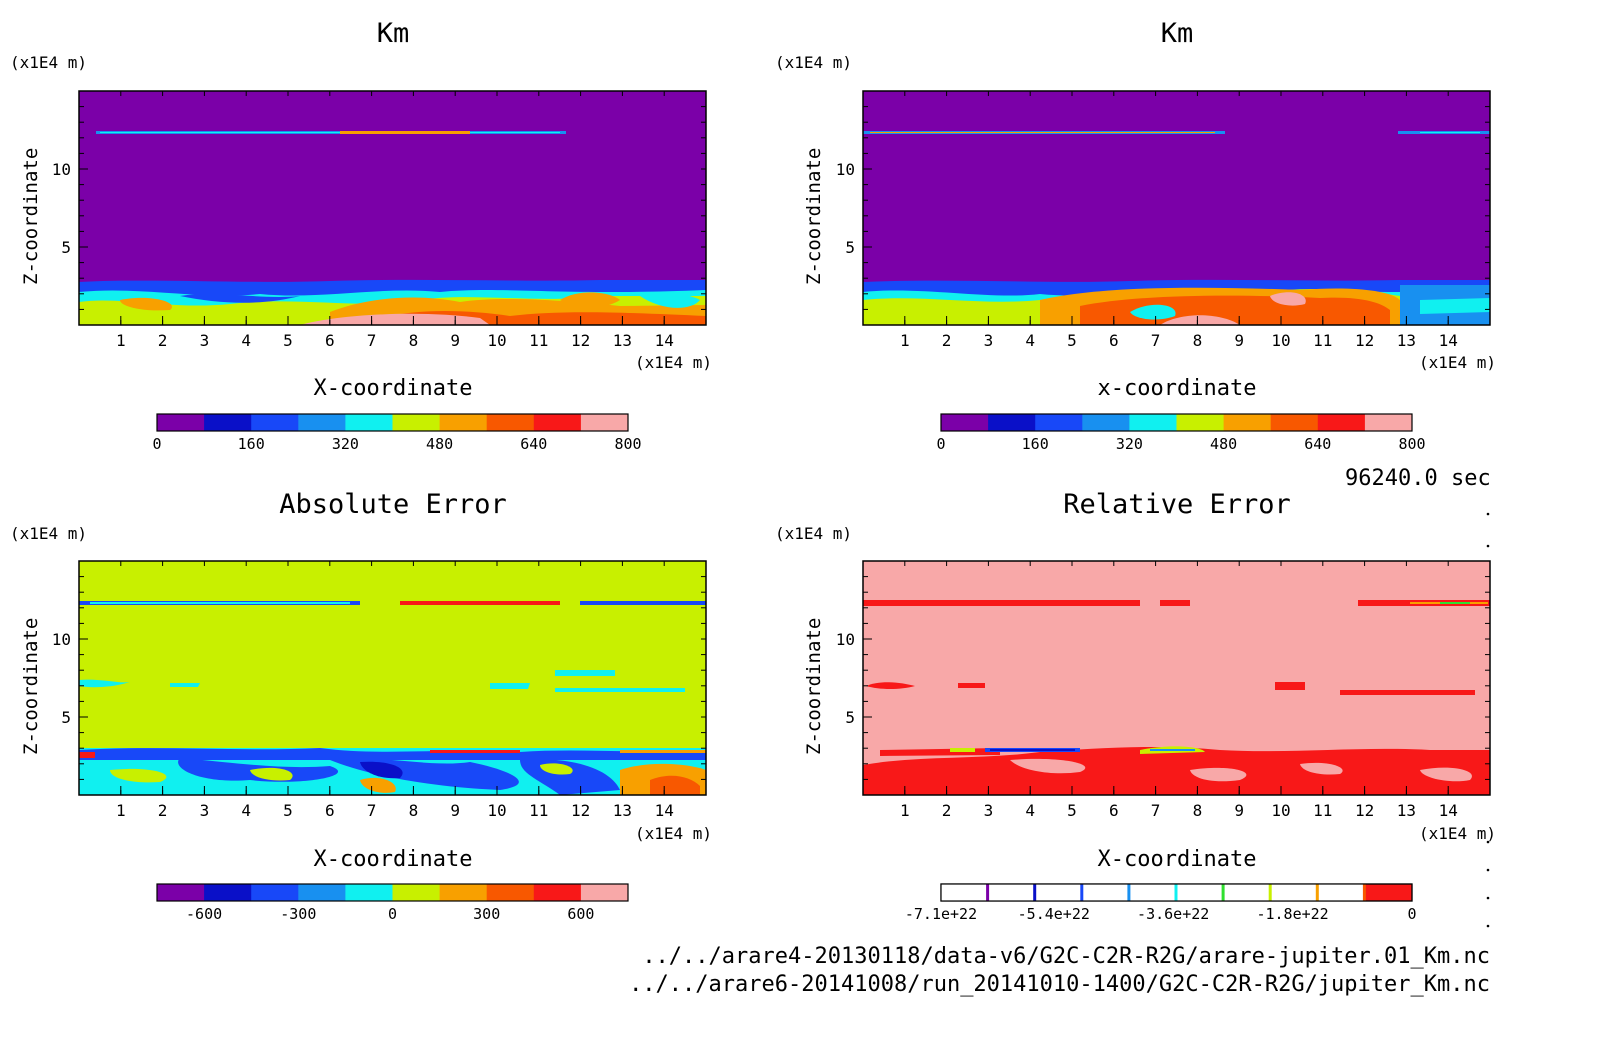 This screenshot has width=1604, height=1054. I want to click on panel-title: Relative Error, so click(1177, 504).